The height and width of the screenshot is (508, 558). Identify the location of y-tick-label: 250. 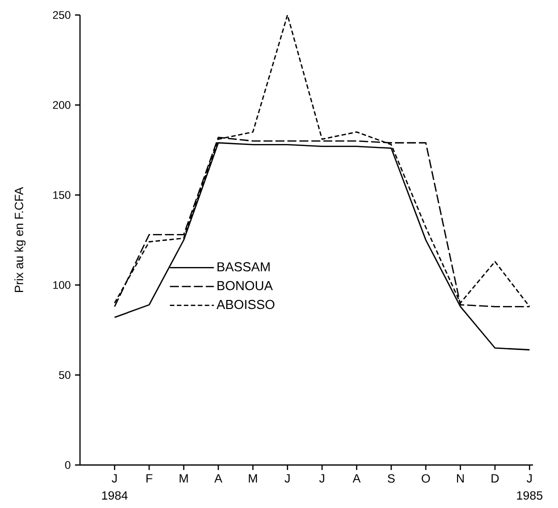
(61, 15).